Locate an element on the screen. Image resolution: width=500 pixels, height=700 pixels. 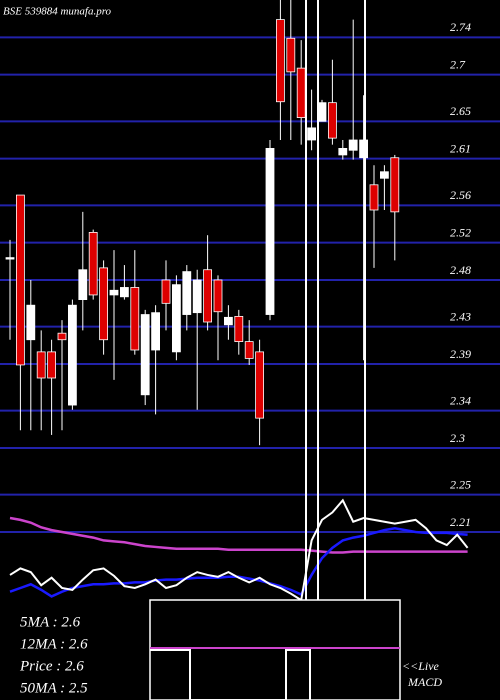
ma-lines is located at coordinates (239, 550).